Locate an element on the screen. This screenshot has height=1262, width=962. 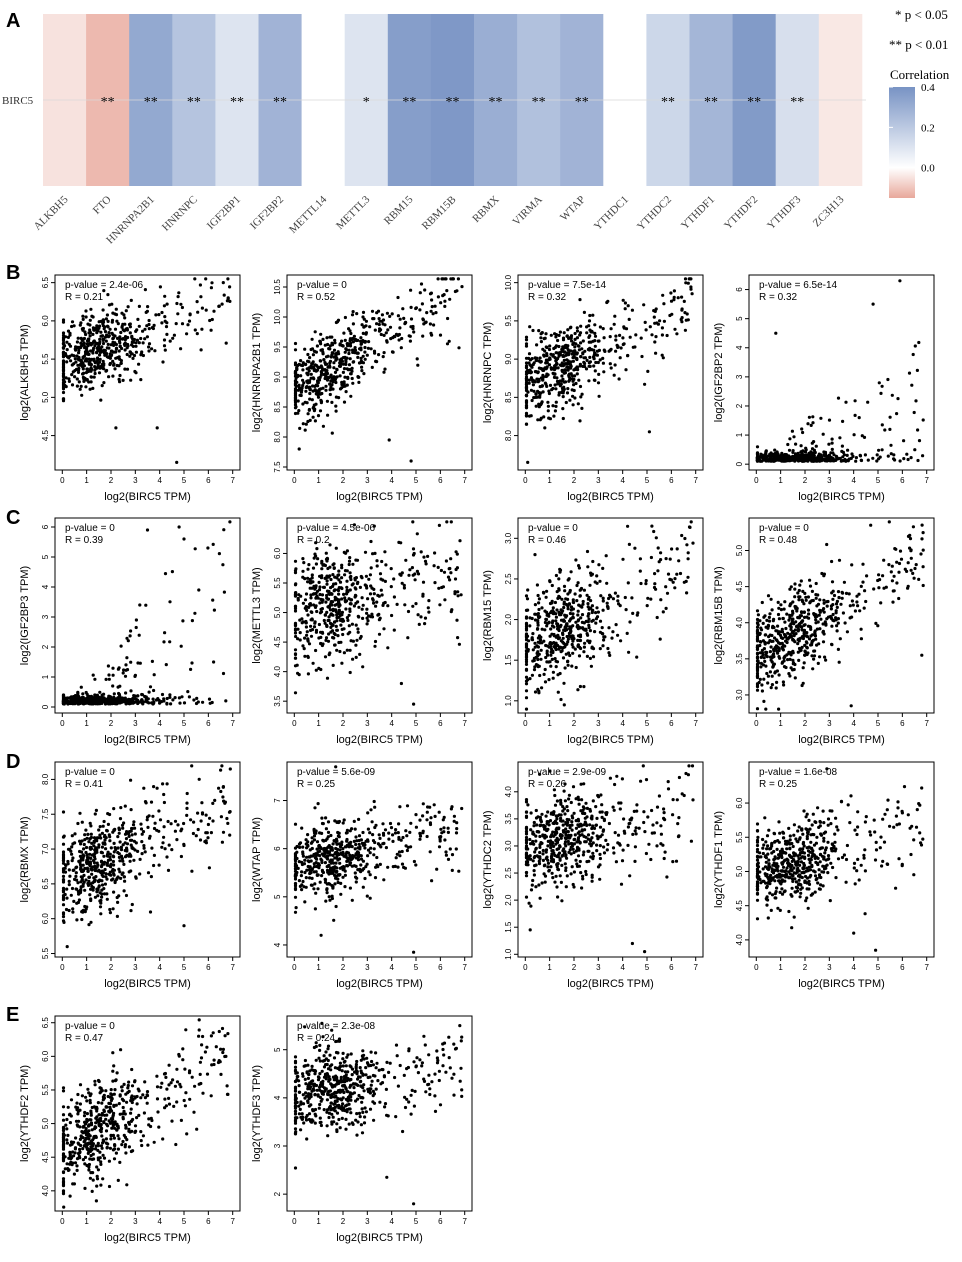
r-value-annotation: R = 0.2 is located at coordinates (313, 540).